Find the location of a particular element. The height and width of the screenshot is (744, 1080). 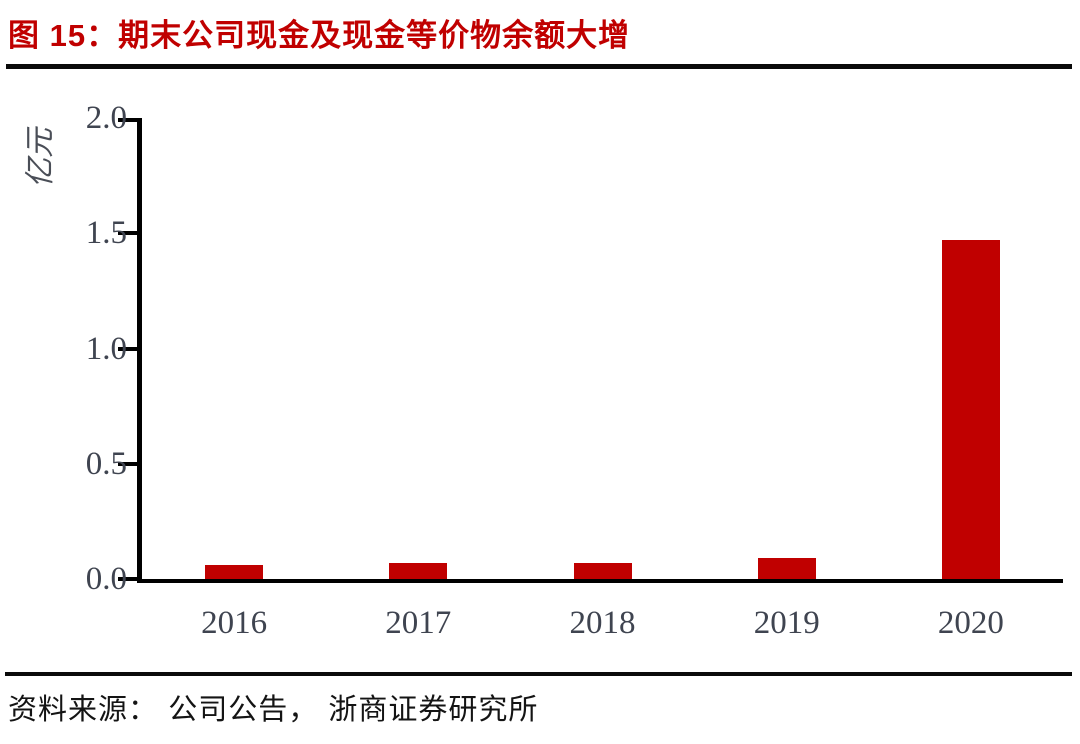

y-tick-label: 1.5 is located at coordinates (106, 233).